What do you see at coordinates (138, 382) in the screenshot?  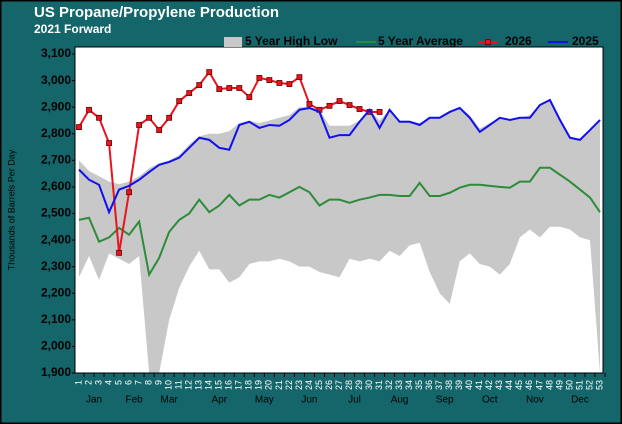 I see `x-tick-label: 7` at bounding box center [138, 382].